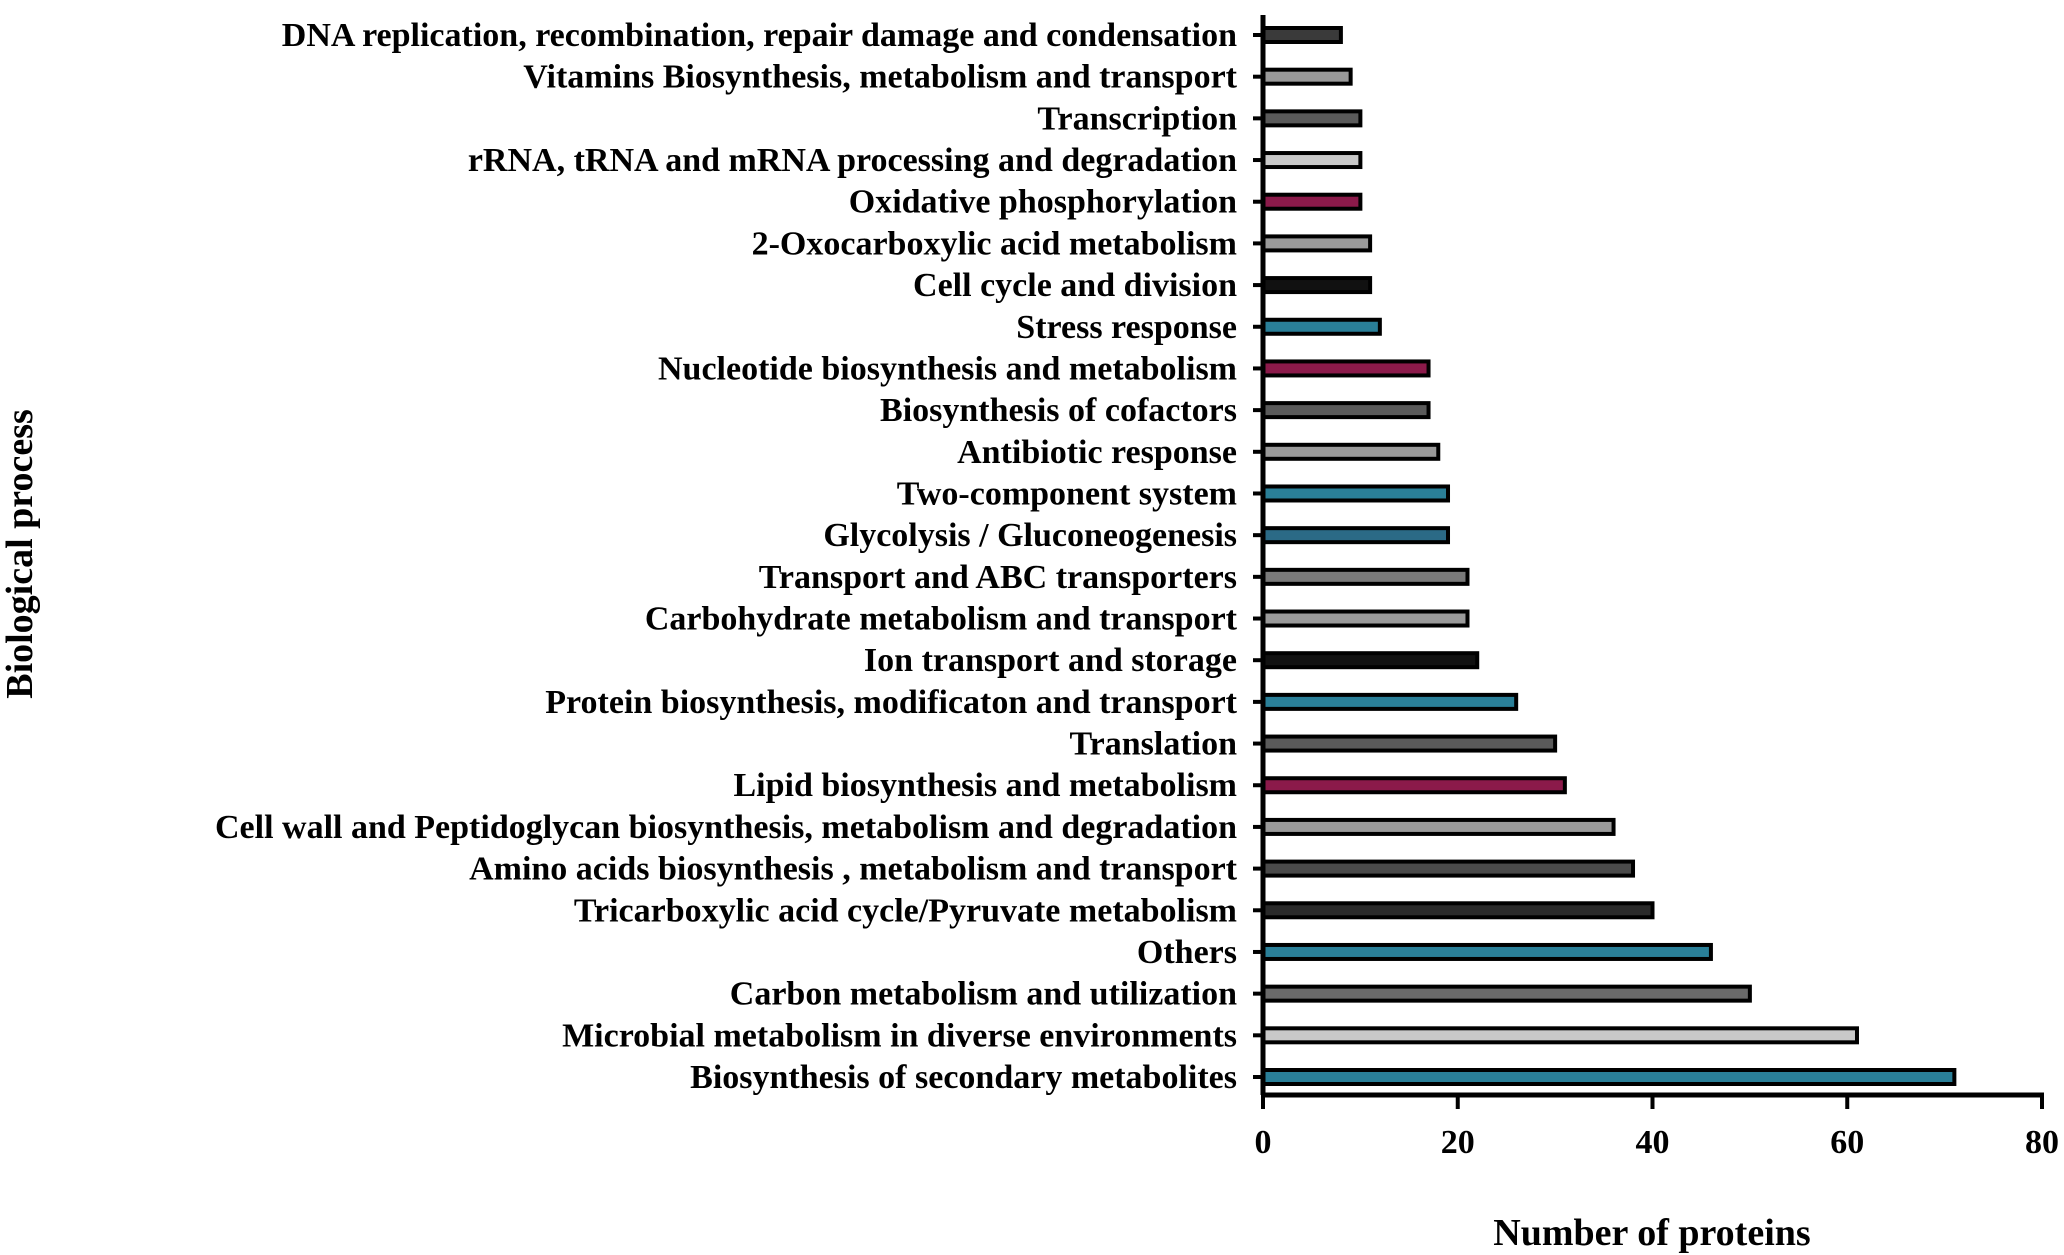  Describe the element at coordinates (1137, 118) in the screenshot. I see `category-label: Transcription` at that location.